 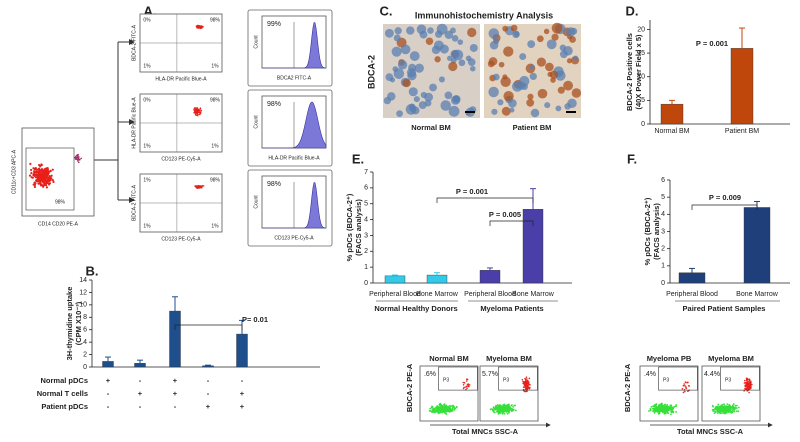 What do you see at coordinates (78, 323) in the screenshot?
I see `y-axis-label: (CPM X10⁻³)` at bounding box center [78, 323].